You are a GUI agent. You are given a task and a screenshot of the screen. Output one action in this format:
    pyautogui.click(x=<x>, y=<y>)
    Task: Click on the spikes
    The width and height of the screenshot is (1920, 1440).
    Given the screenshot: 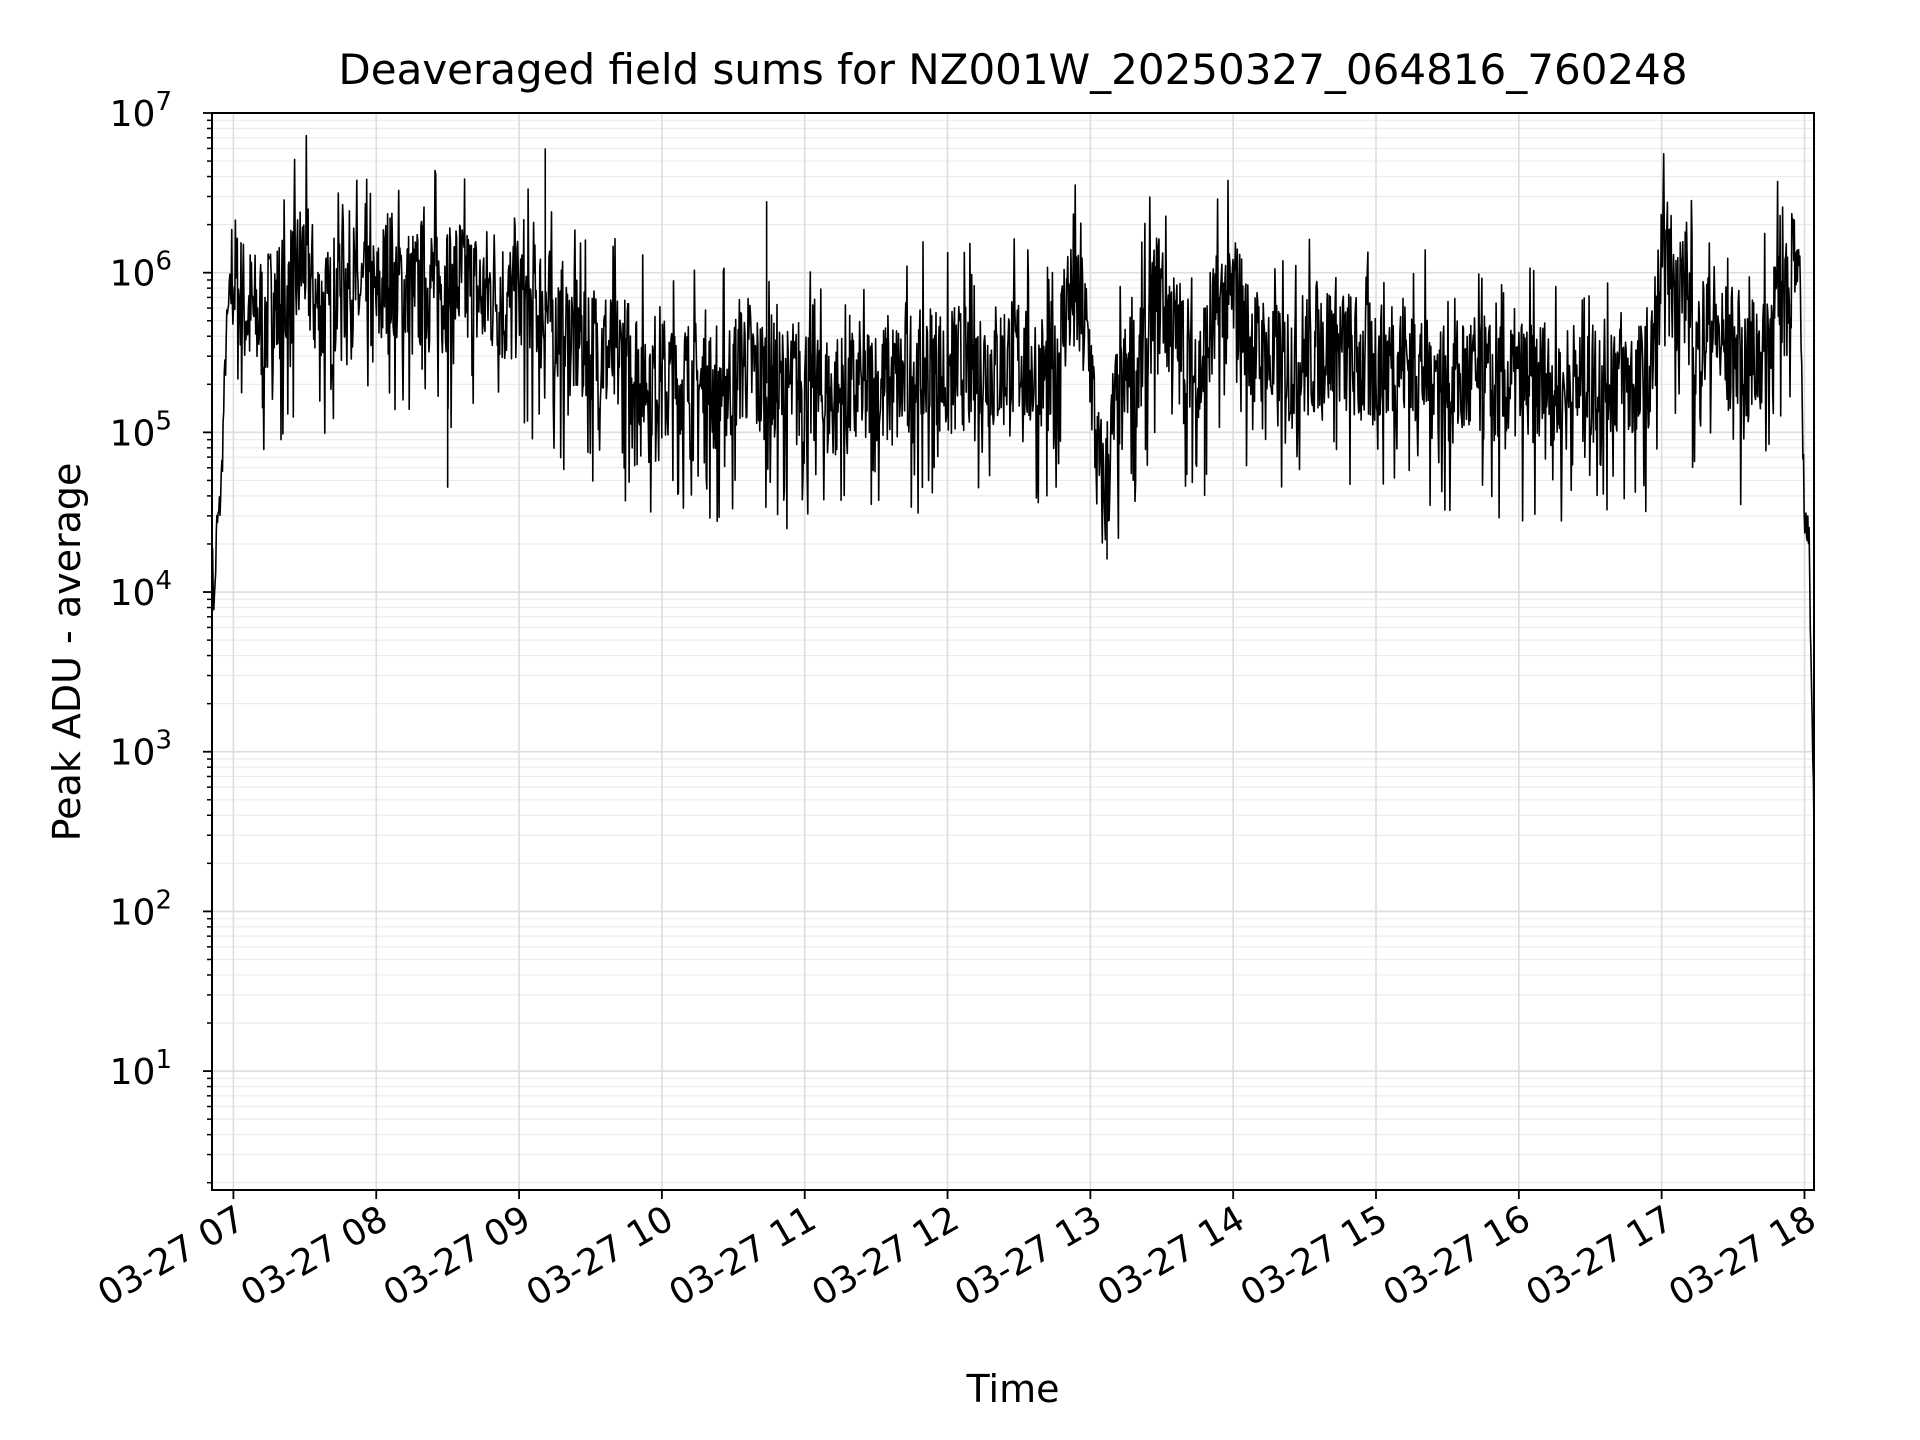 What is the action you would take?
    pyautogui.click(x=826, y=354)
    